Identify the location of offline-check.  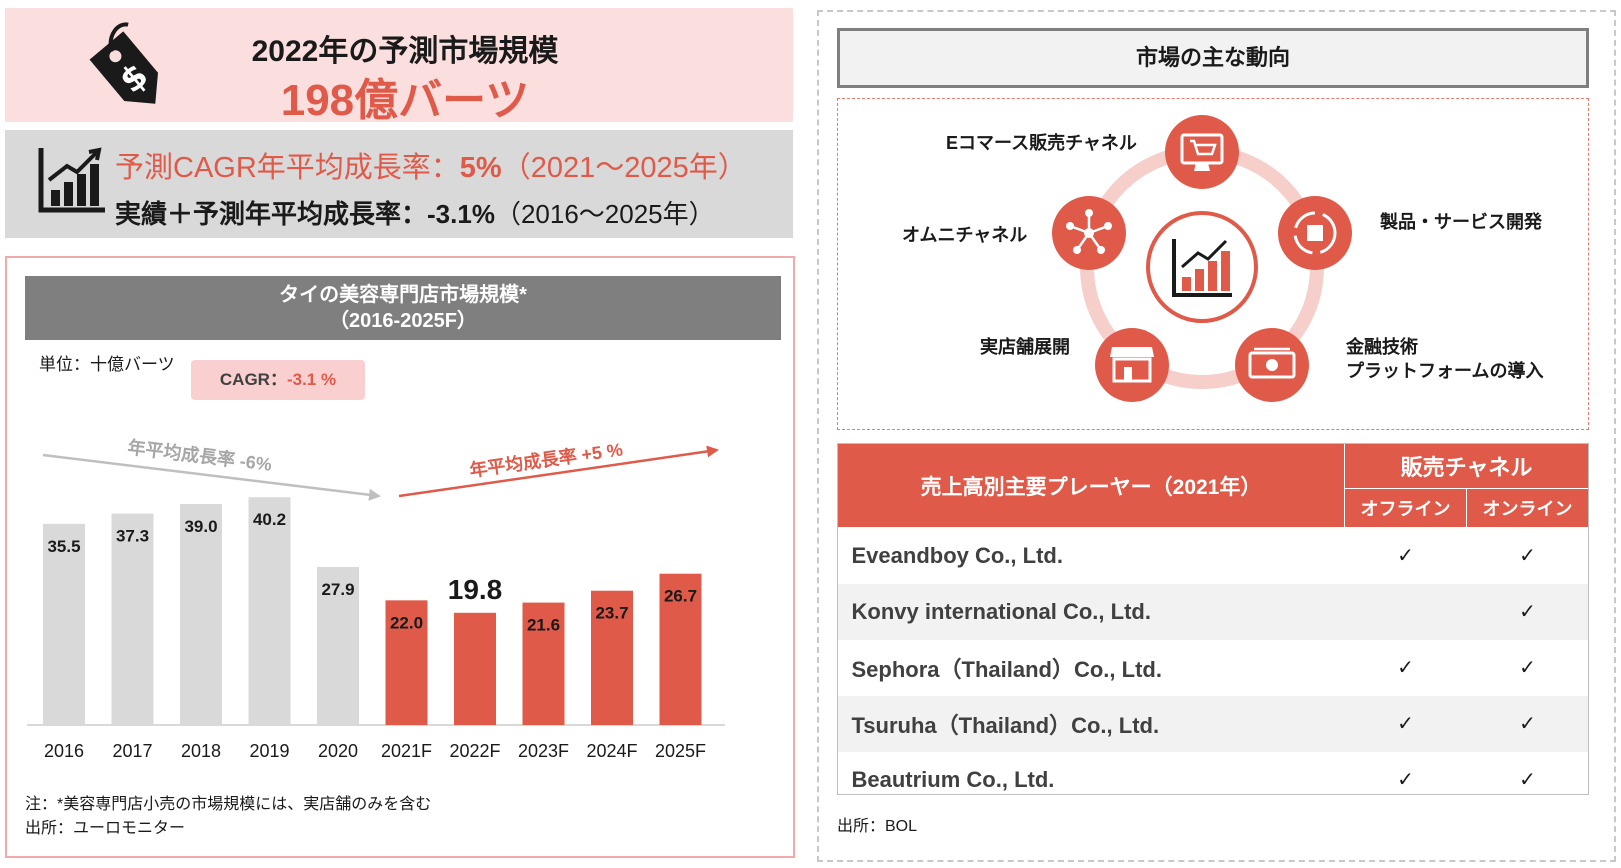
(1405, 611).